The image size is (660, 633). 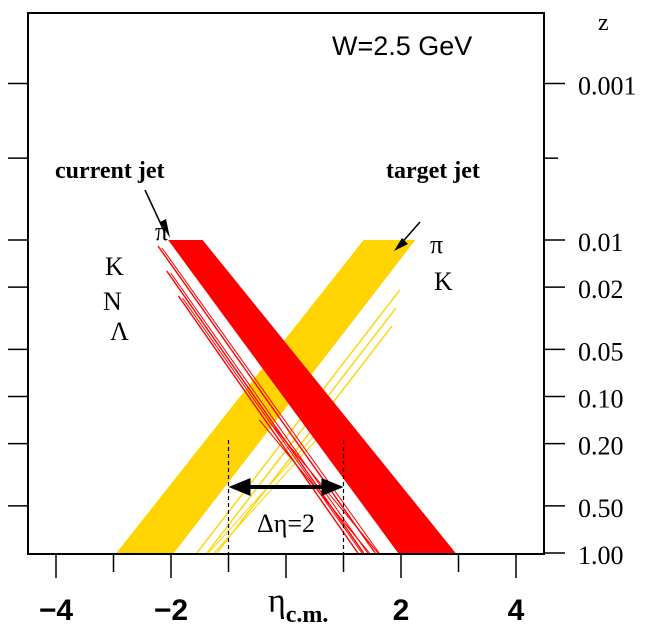 What do you see at coordinates (607, 86) in the screenshot?
I see `right-axis-tick-label: 0.001` at bounding box center [607, 86].